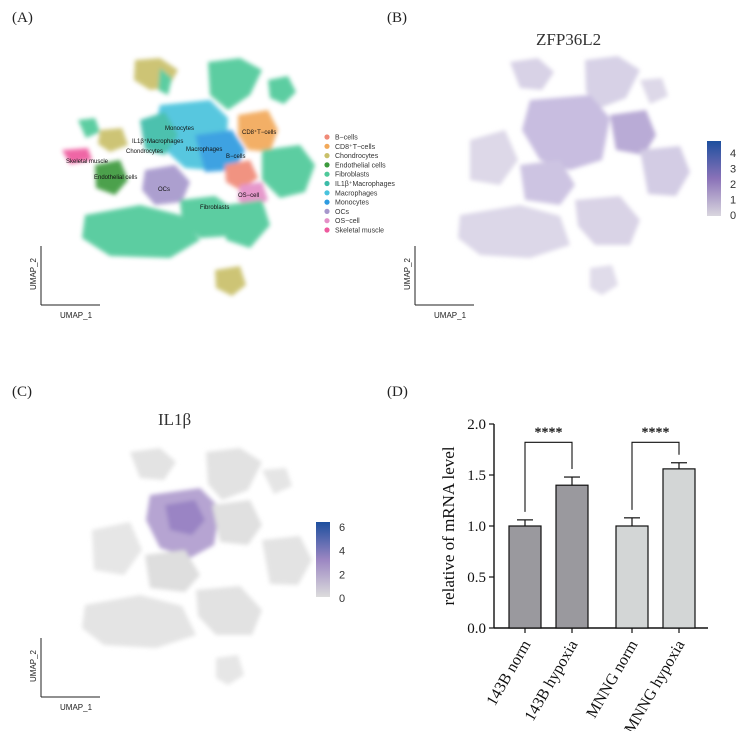 The width and height of the screenshot is (743, 731). Describe the element at coordinates (33, 665) in the screenshot. I see `umap-c-ylabel: UMAP_2` at that location.